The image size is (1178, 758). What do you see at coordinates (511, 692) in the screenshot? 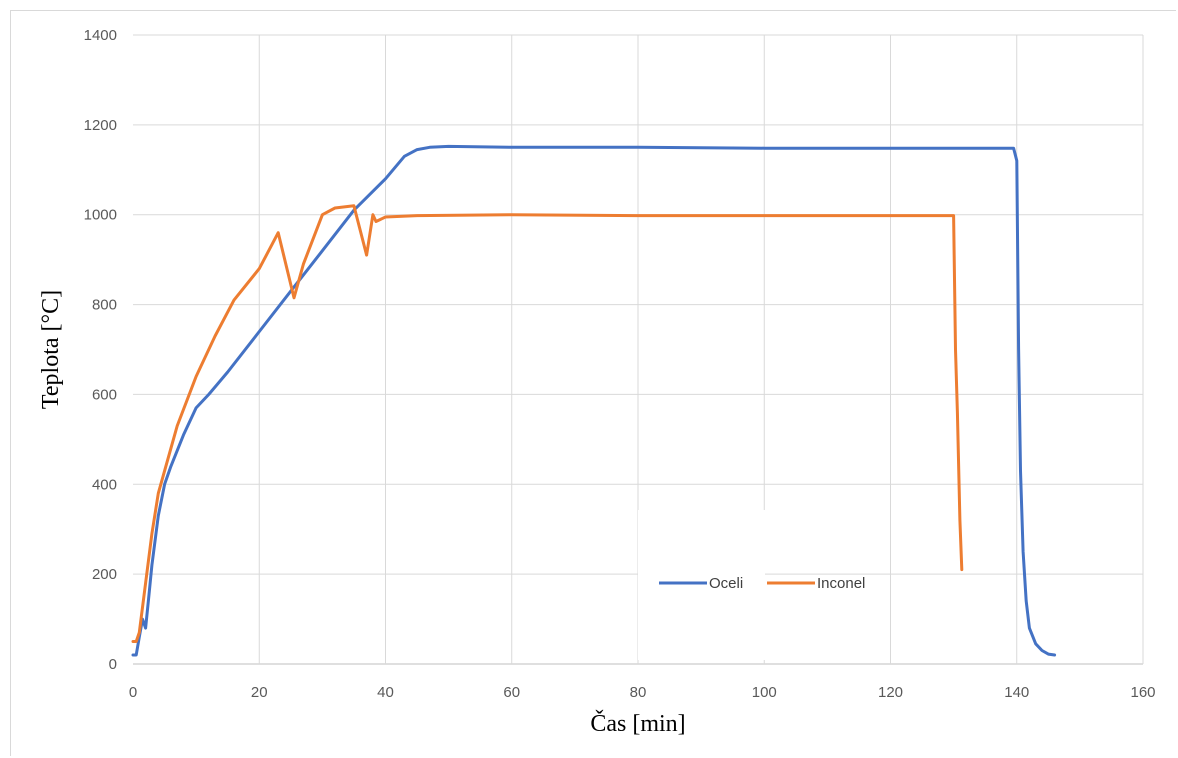
I see `x-tick-label-3: 60` at bounding box center [511, 692].